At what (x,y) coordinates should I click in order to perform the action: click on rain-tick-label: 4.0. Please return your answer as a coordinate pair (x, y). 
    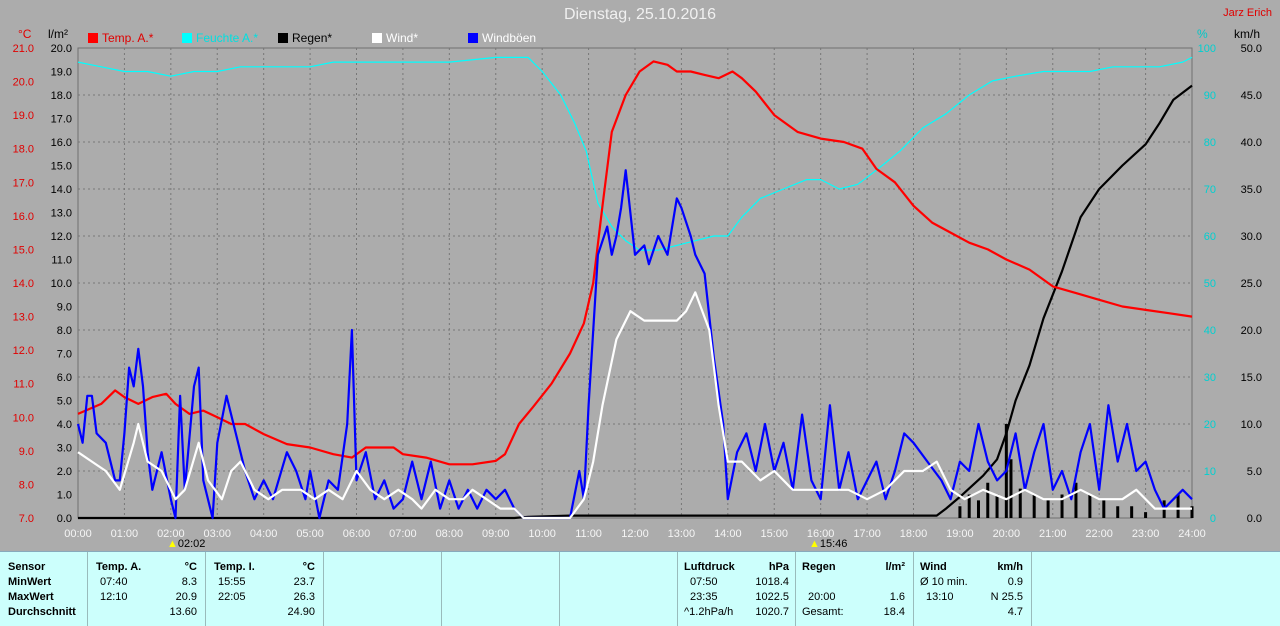
    Looking at the image, I should click on (64, 425).